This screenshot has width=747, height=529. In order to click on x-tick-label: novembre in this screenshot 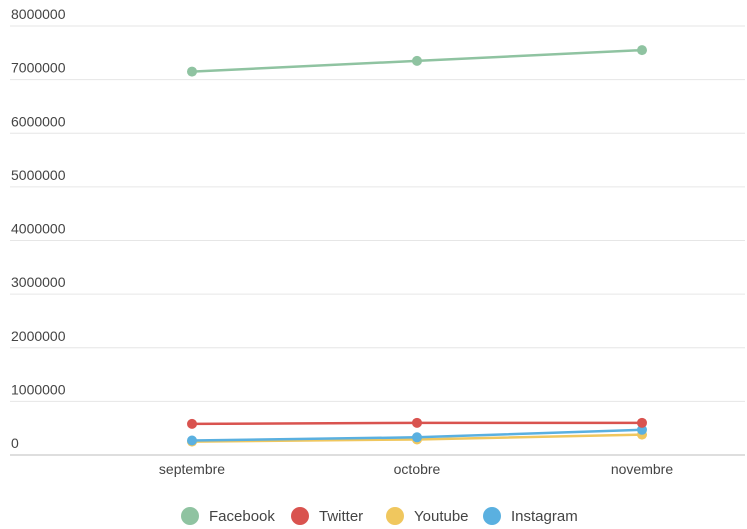, I will do `click(642, 469)`.